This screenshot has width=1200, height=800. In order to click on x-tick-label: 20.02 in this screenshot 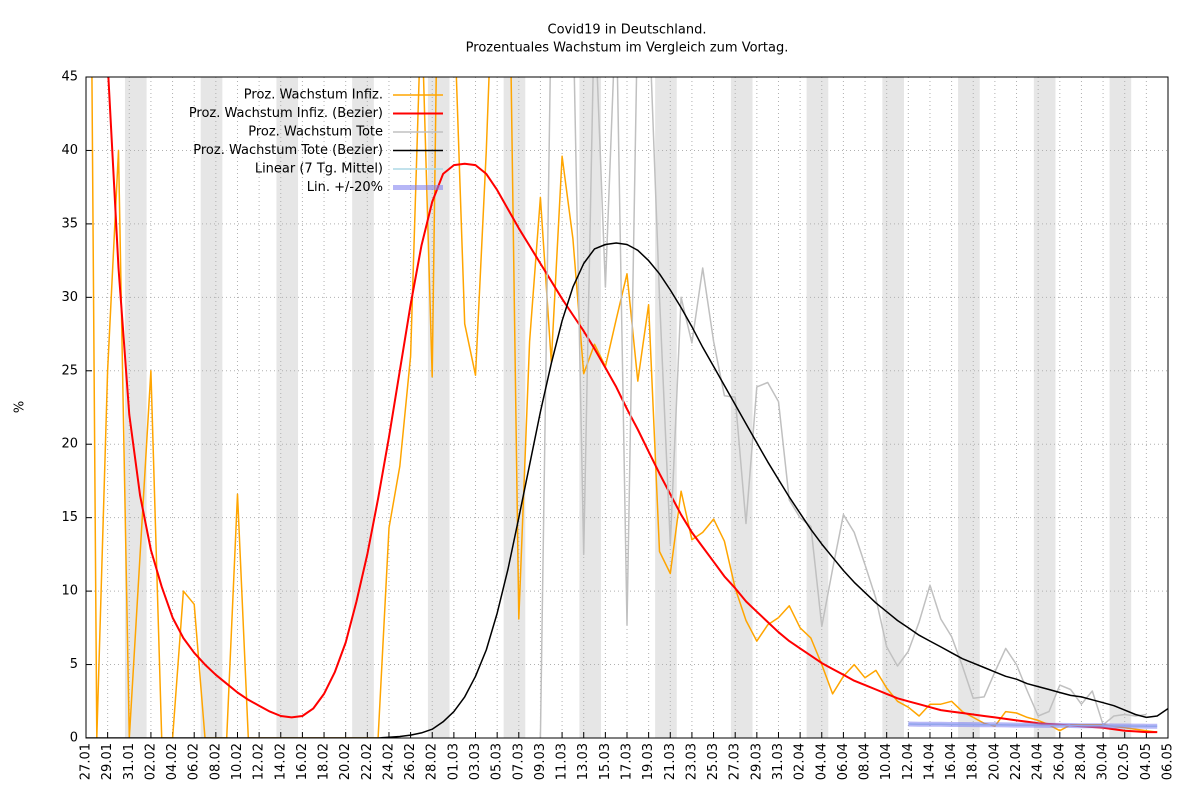, I will do `click(345, 761)`.